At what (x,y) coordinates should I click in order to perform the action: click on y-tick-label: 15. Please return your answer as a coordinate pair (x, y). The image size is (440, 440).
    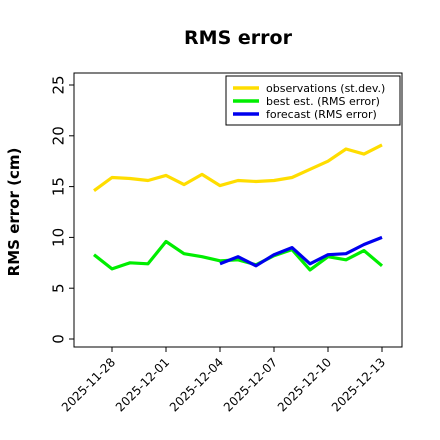
    Looking at the image, I should click on (58, 186).